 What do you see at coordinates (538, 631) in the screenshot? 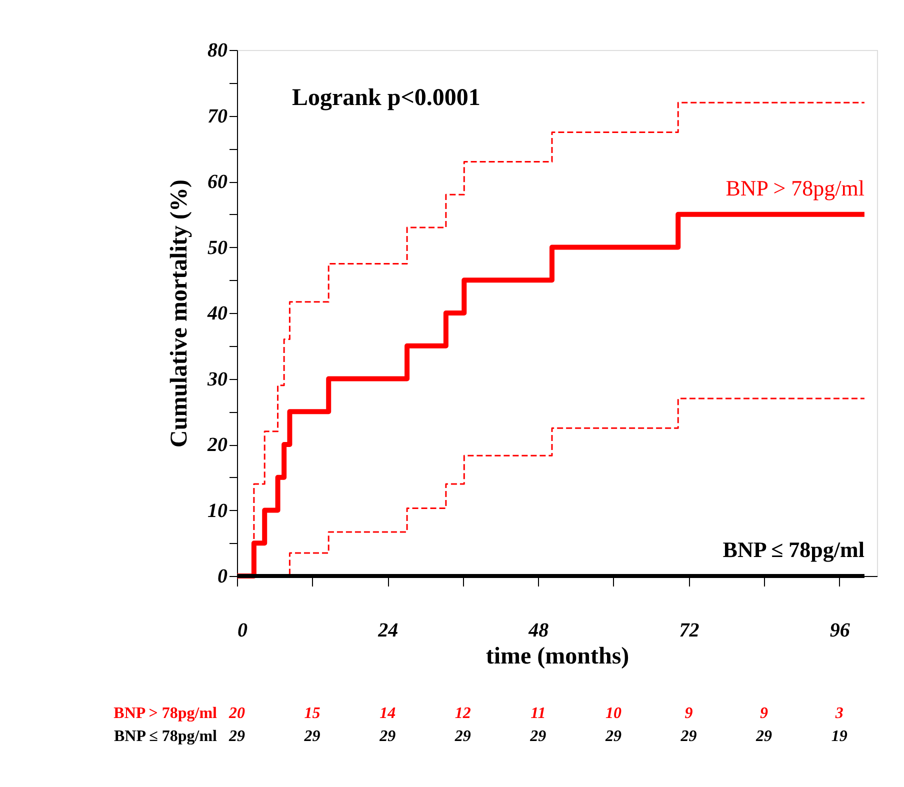
I see `x-tick-label: 48` at bounding box center [538, 631].